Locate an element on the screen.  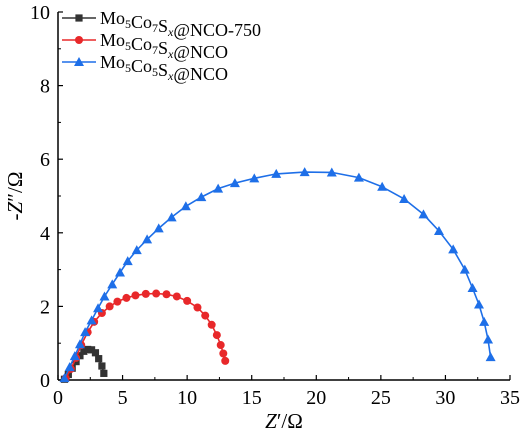
x-axis-title: Z′/Ω is located at coordinates (284, 421).